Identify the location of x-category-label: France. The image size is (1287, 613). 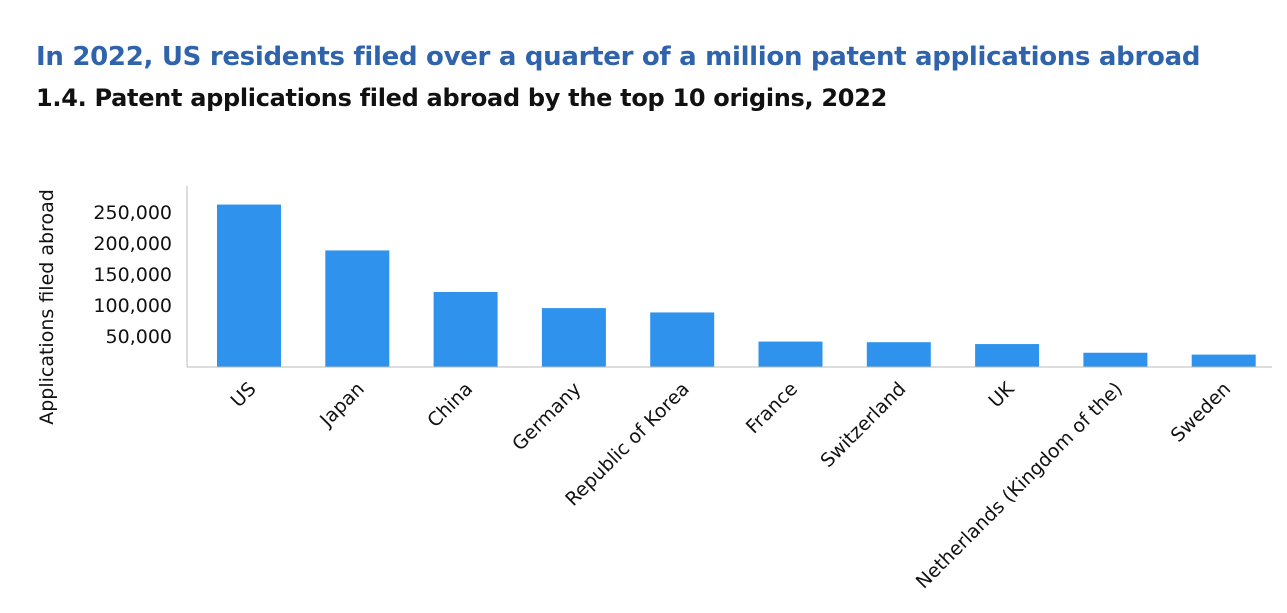
(772, 408).